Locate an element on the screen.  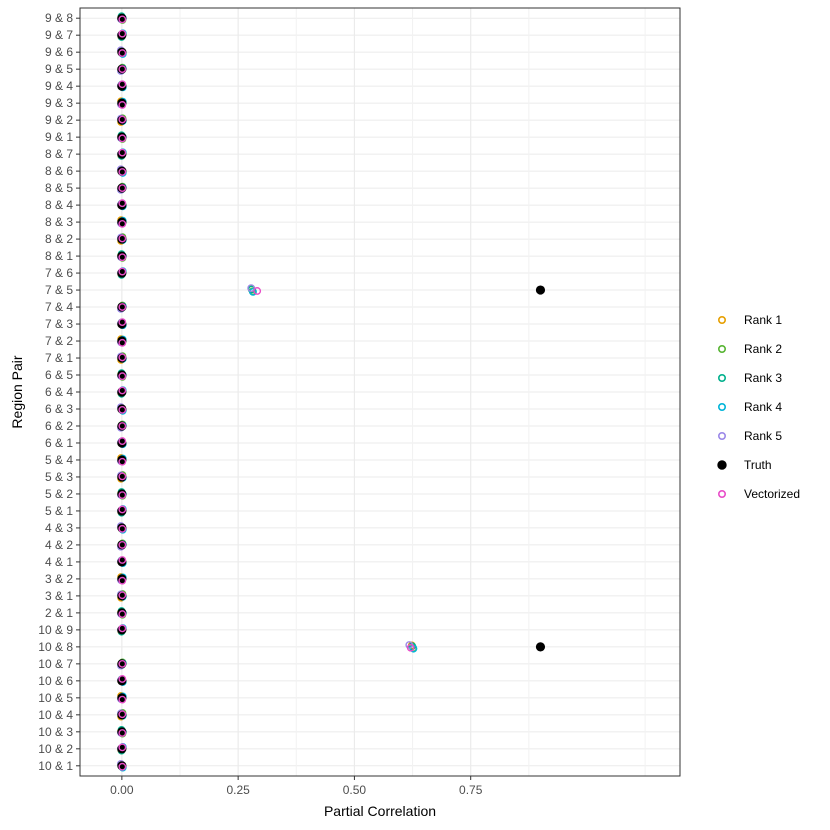
y-tick-label: 3 & 1 is located at coordinates (59, 596).